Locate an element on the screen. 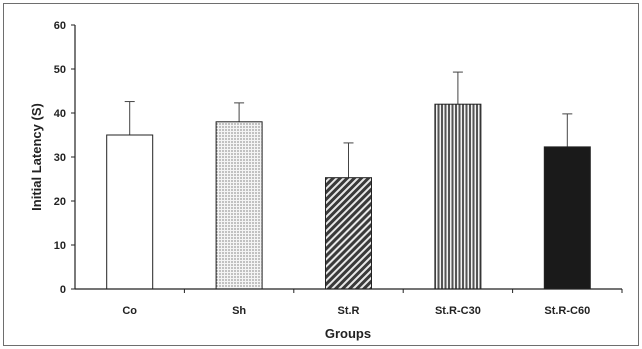 The image size is (642, 349). y-tick-label: 0 is located at coordinates (63, 290).